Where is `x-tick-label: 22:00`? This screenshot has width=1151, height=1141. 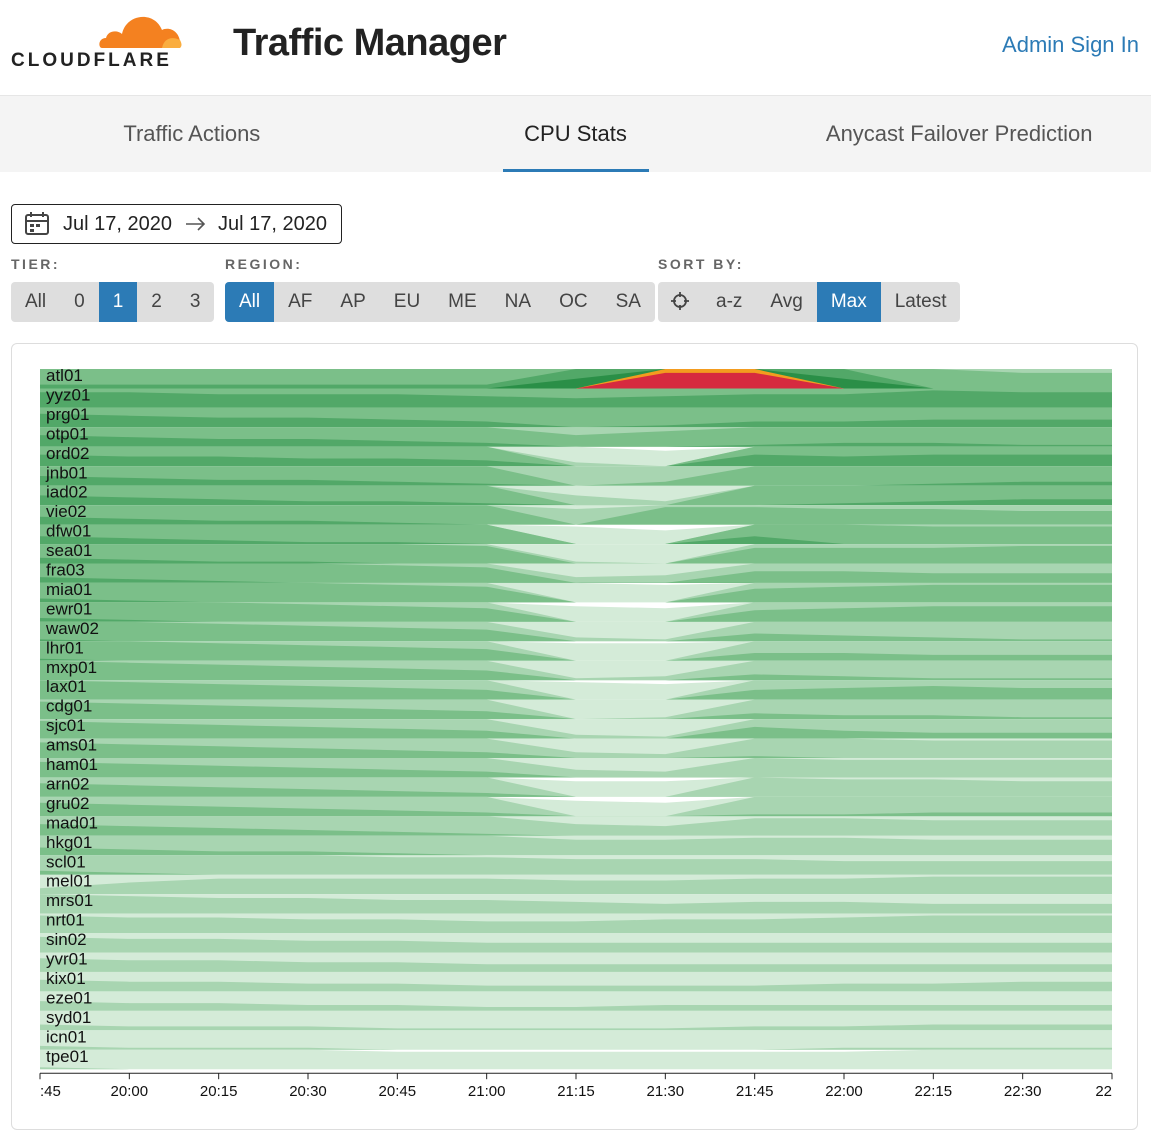 x-tick-label: 22:00 is located at coordinates (844, 1091).